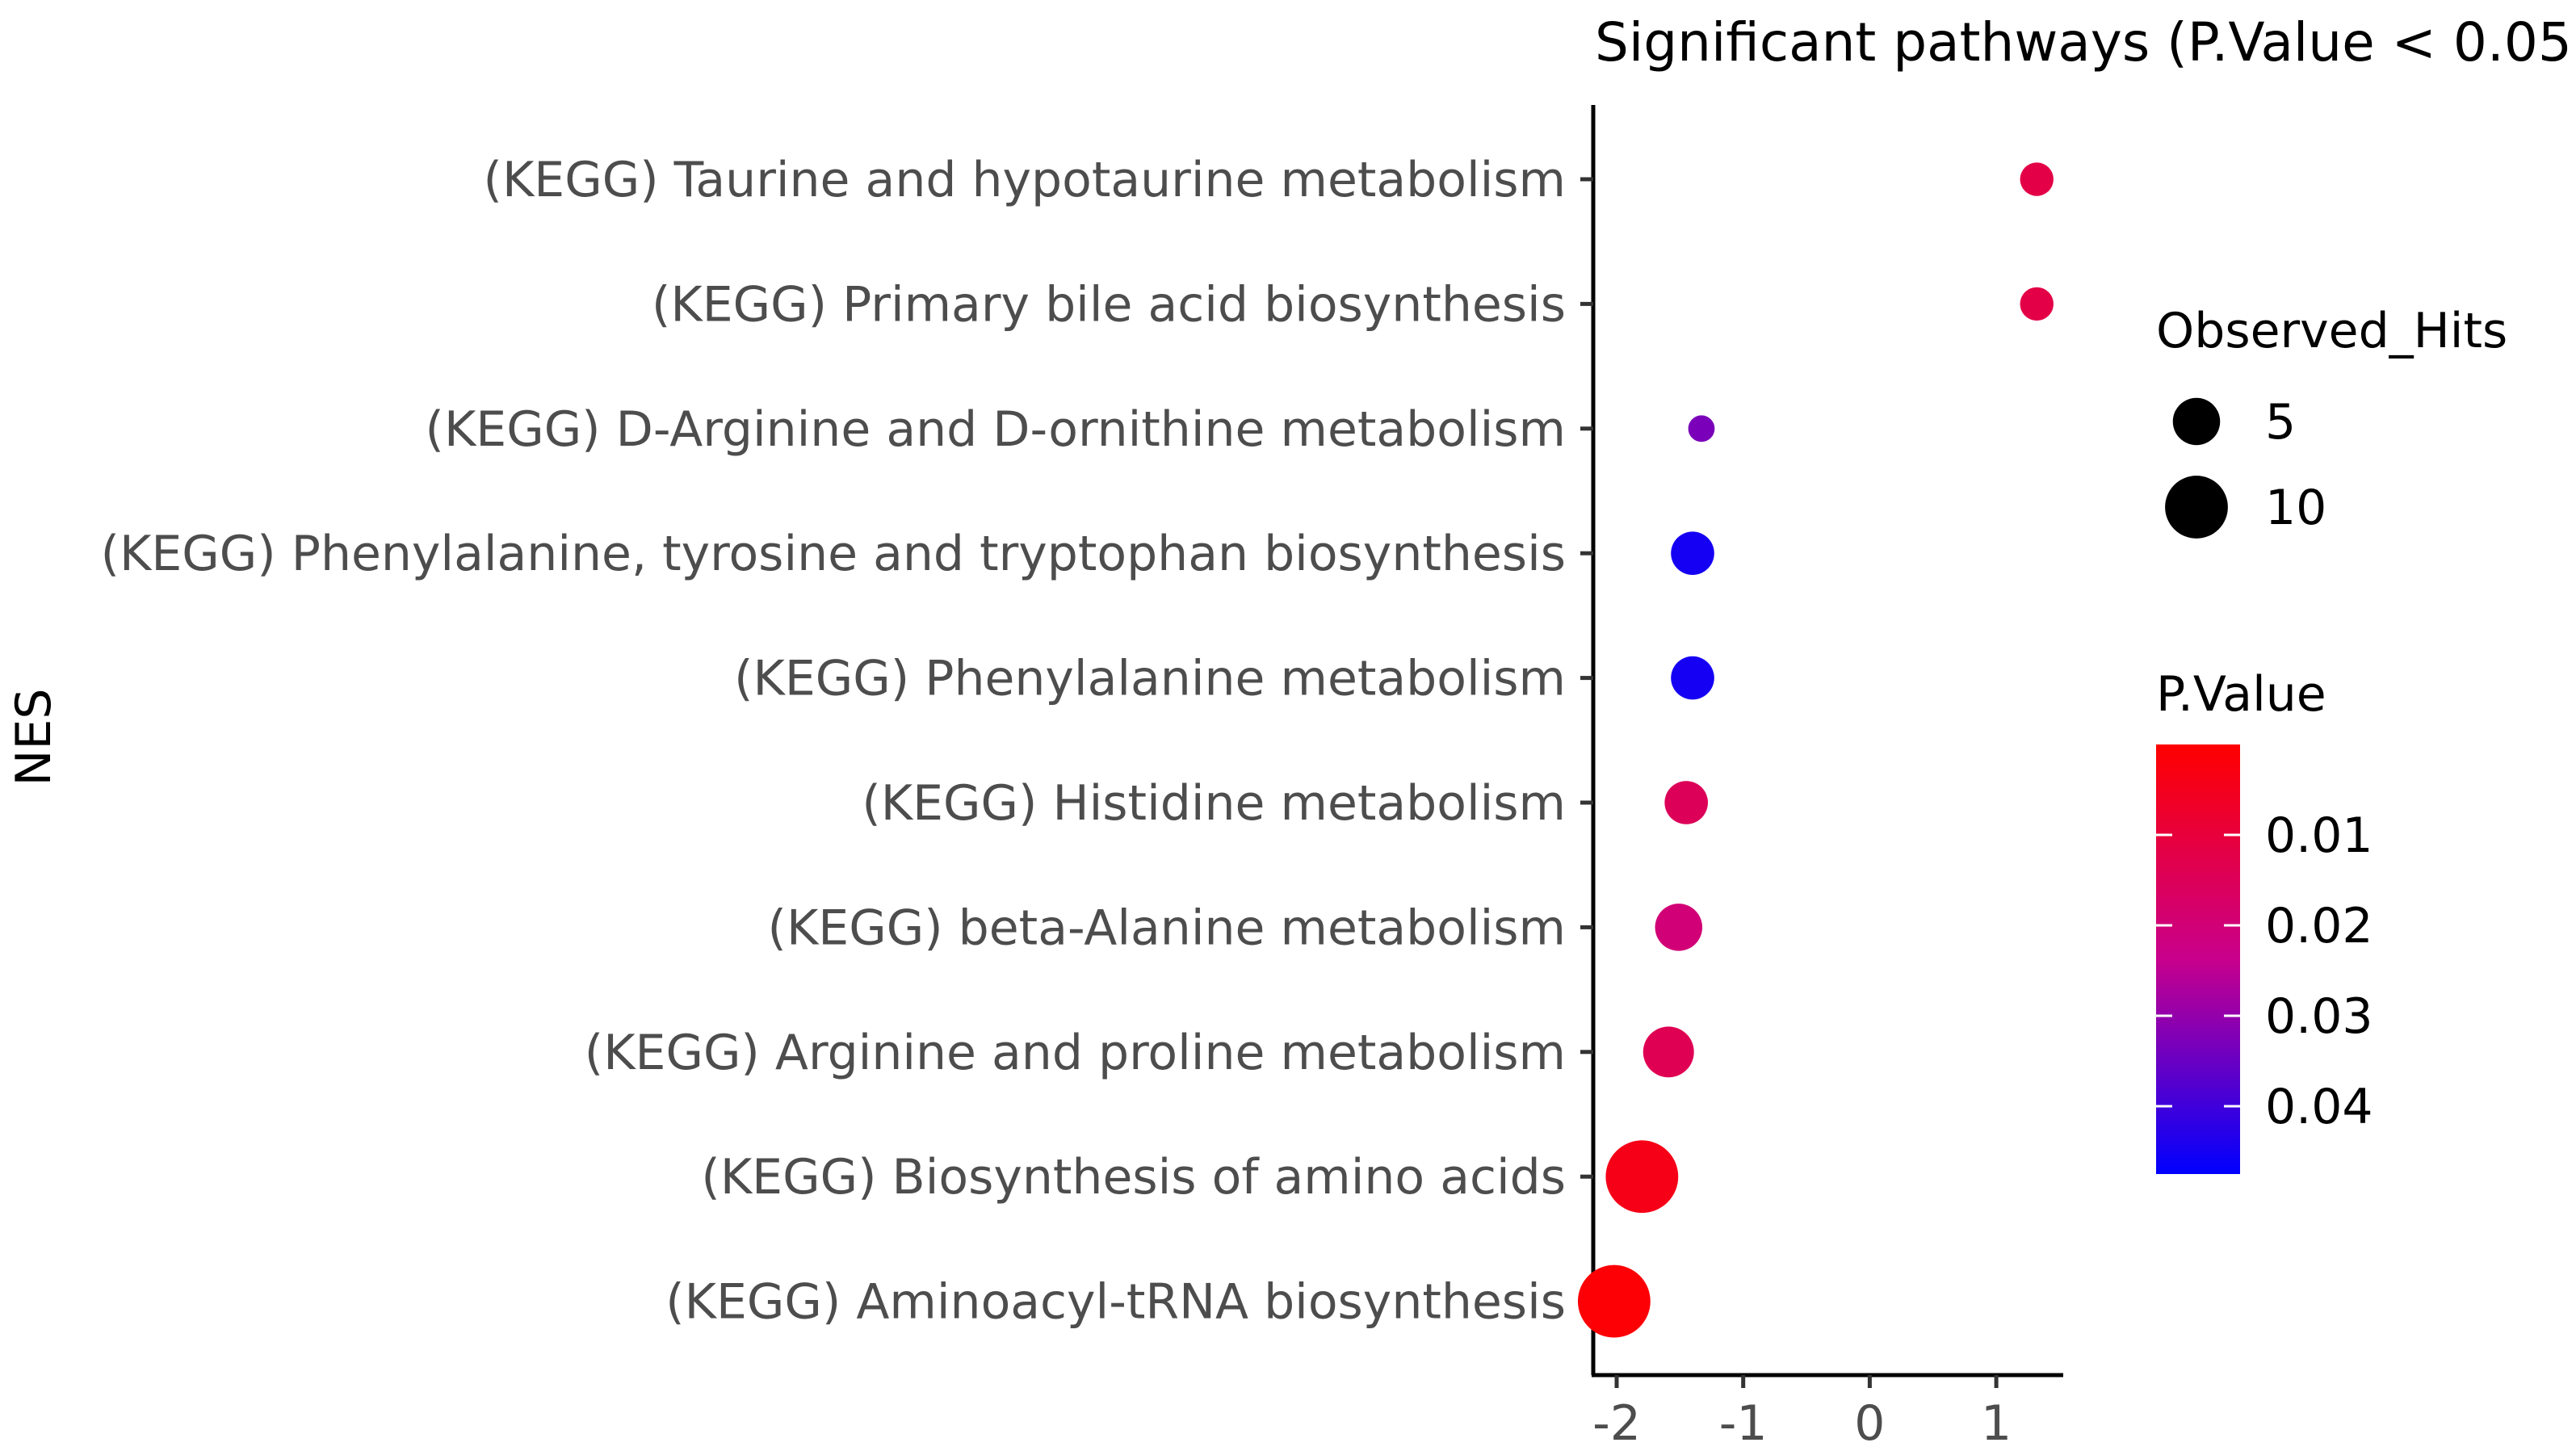  I want to click on y-axis-title: NES, so click(34, 737).